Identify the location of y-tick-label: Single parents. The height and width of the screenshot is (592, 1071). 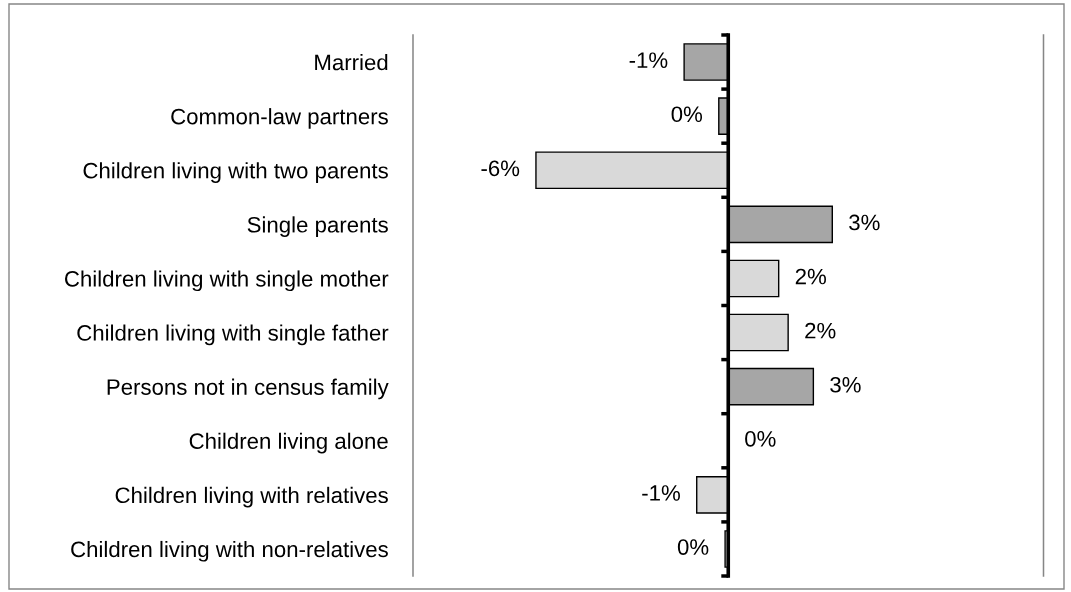
(317, 227).